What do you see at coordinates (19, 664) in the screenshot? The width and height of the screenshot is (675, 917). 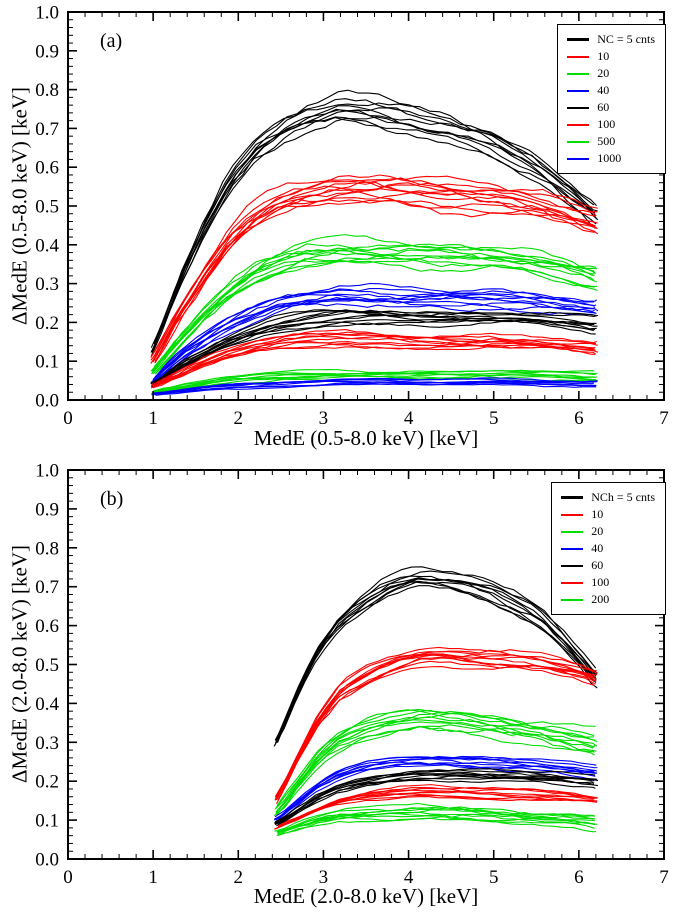 I see `panel-b-yaxis-title: ΔMedE (2.0-8.0 keV) [keV]` at bounding box center [19, 664].